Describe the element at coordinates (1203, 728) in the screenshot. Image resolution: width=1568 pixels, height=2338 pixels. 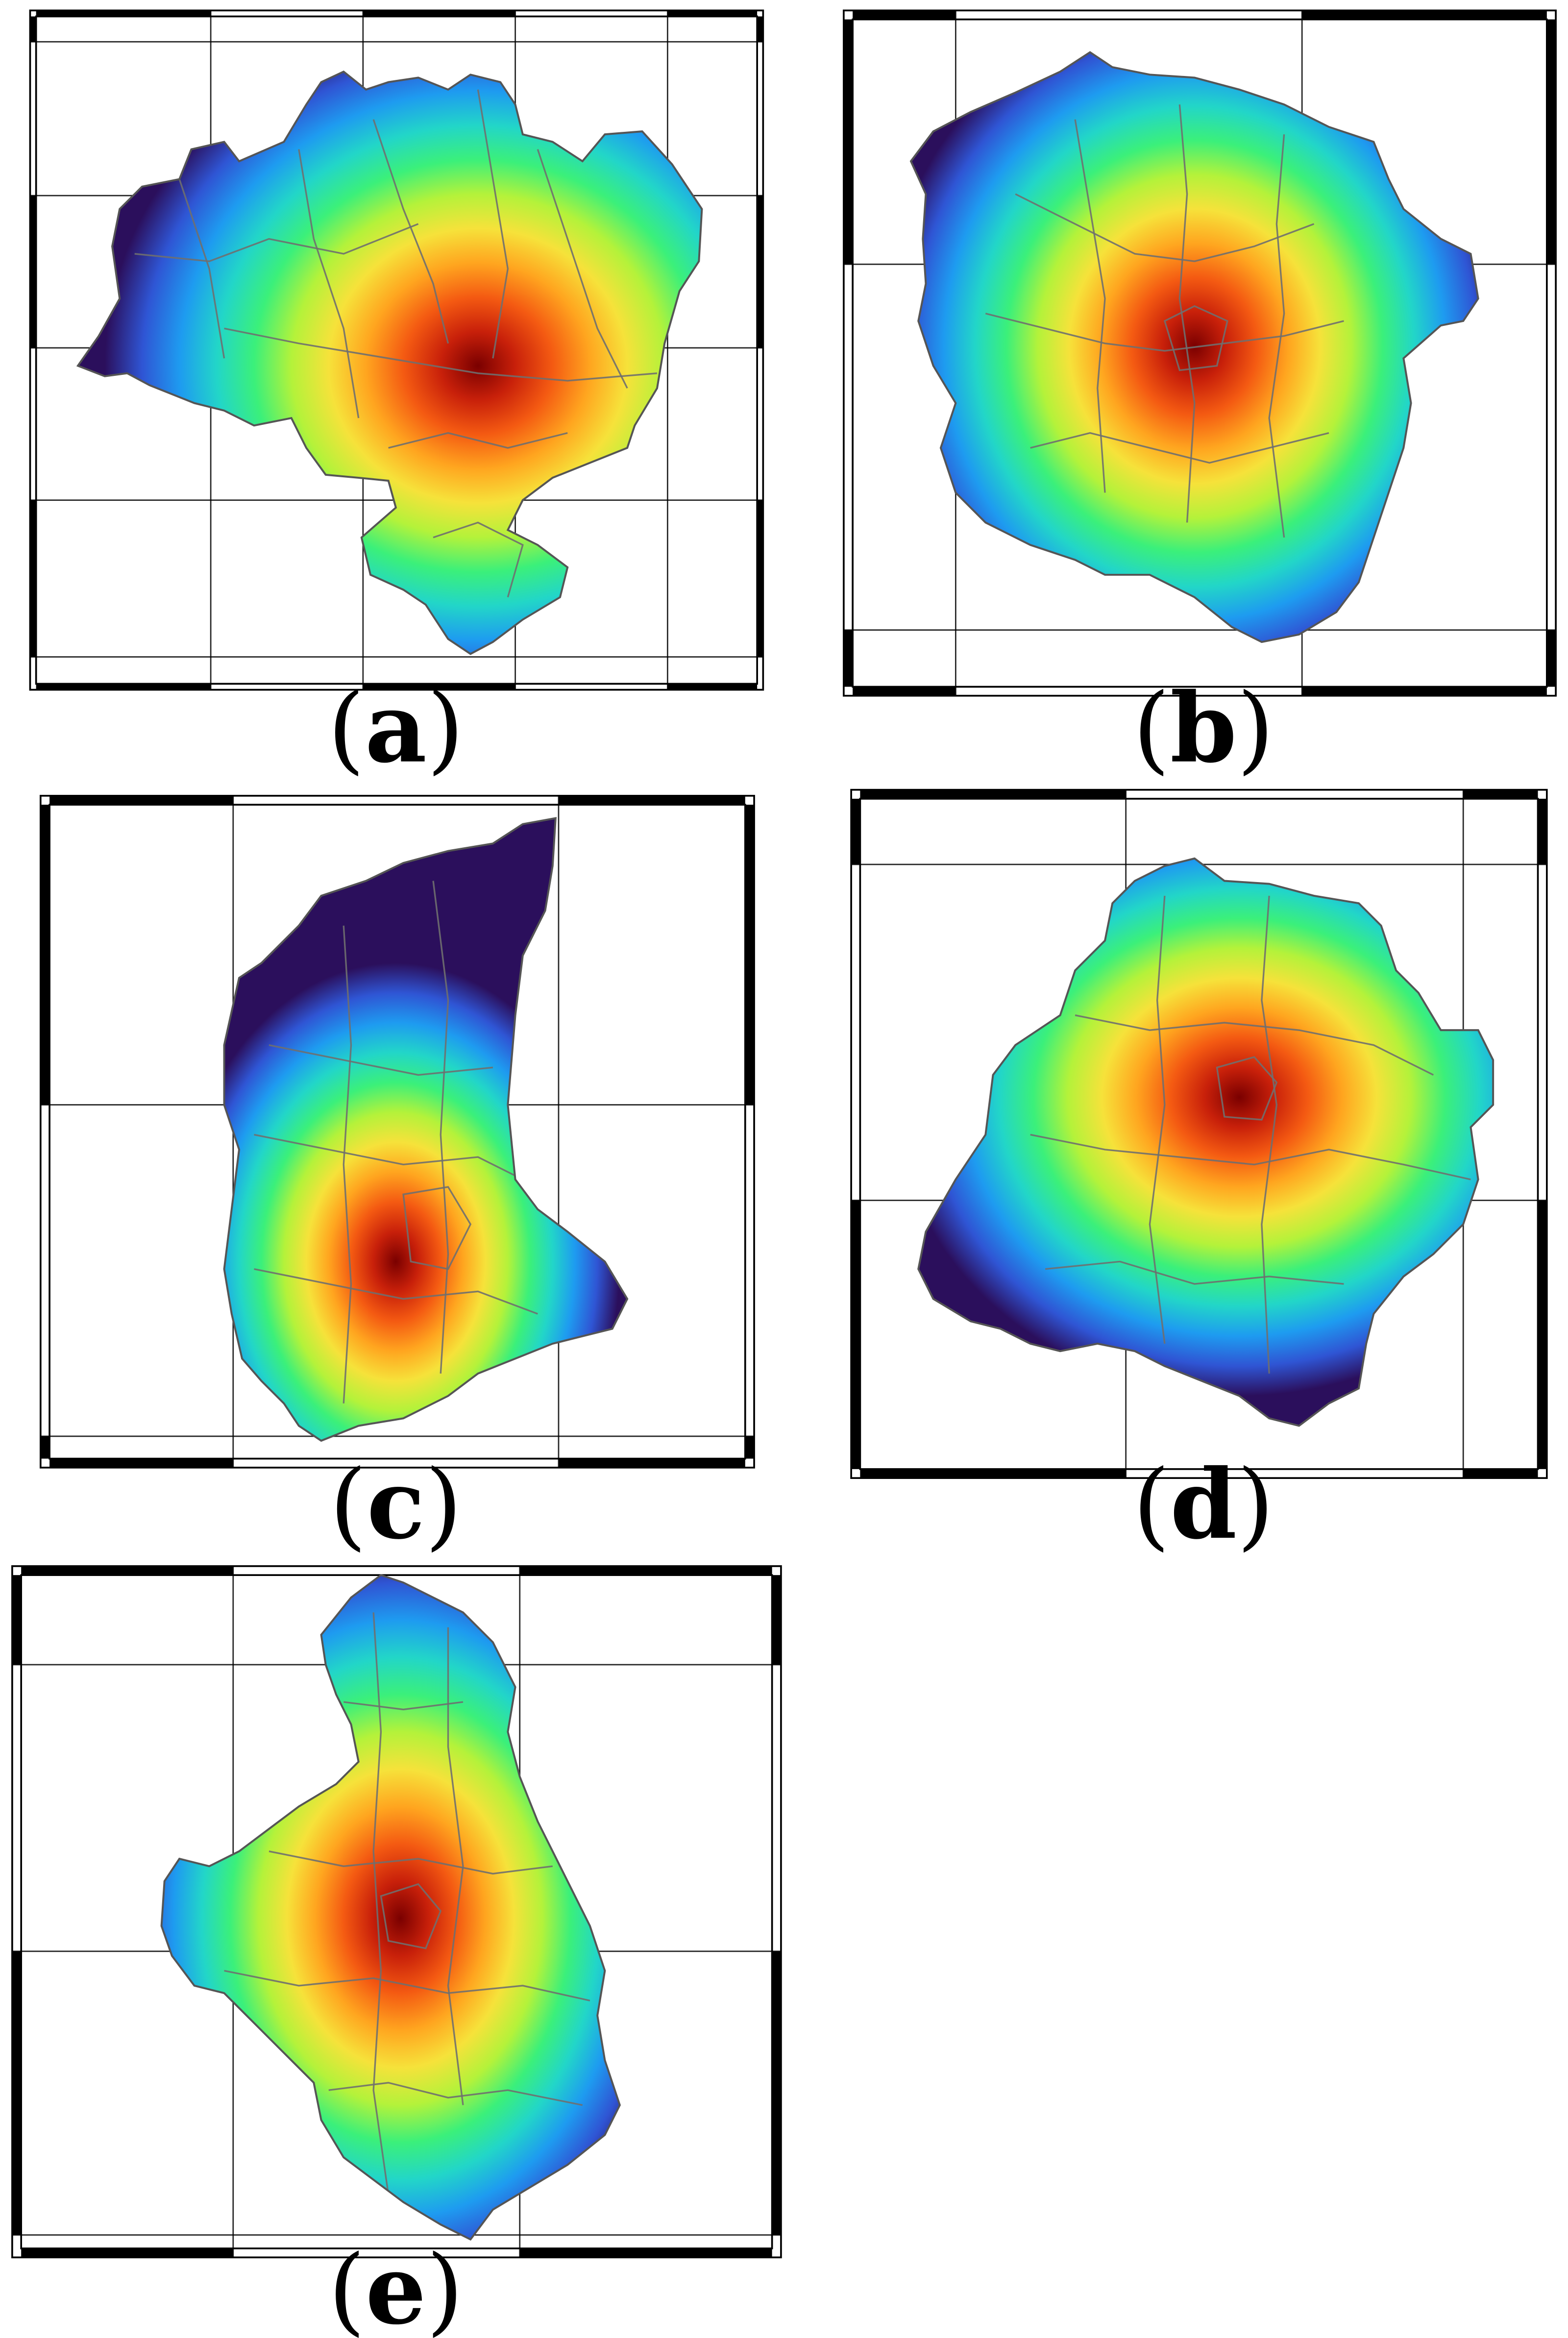
I see `caption-b: (b)` at that location.